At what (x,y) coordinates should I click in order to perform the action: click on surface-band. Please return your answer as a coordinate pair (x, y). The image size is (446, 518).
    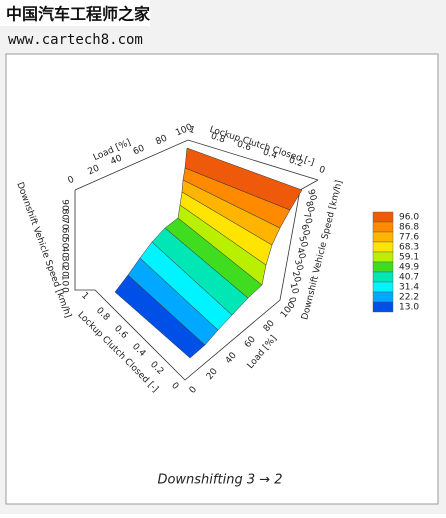
    Looking at the image, I should click on (243, 179).